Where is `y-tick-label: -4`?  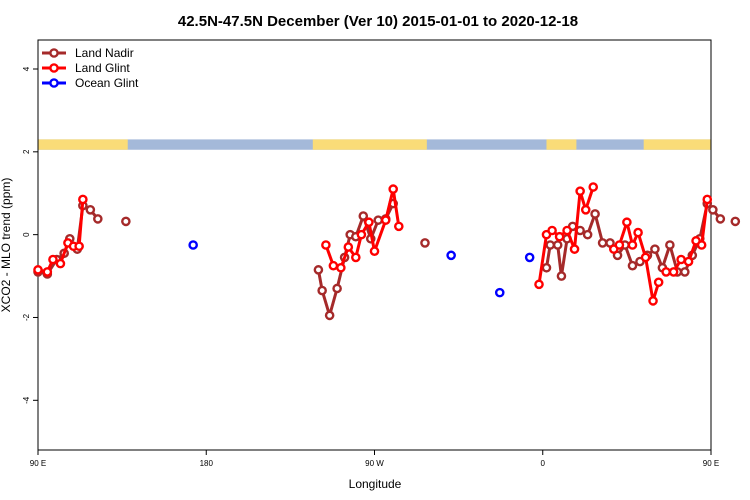 y-tick-label: -4 is located at coordinates (26, 400).